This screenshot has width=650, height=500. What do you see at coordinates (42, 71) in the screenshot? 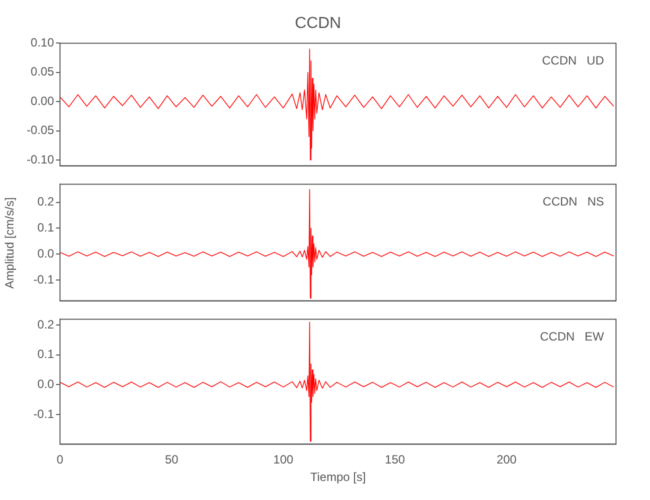
I see `y-tick-label: 0.05` at bounding box center [42, 71].